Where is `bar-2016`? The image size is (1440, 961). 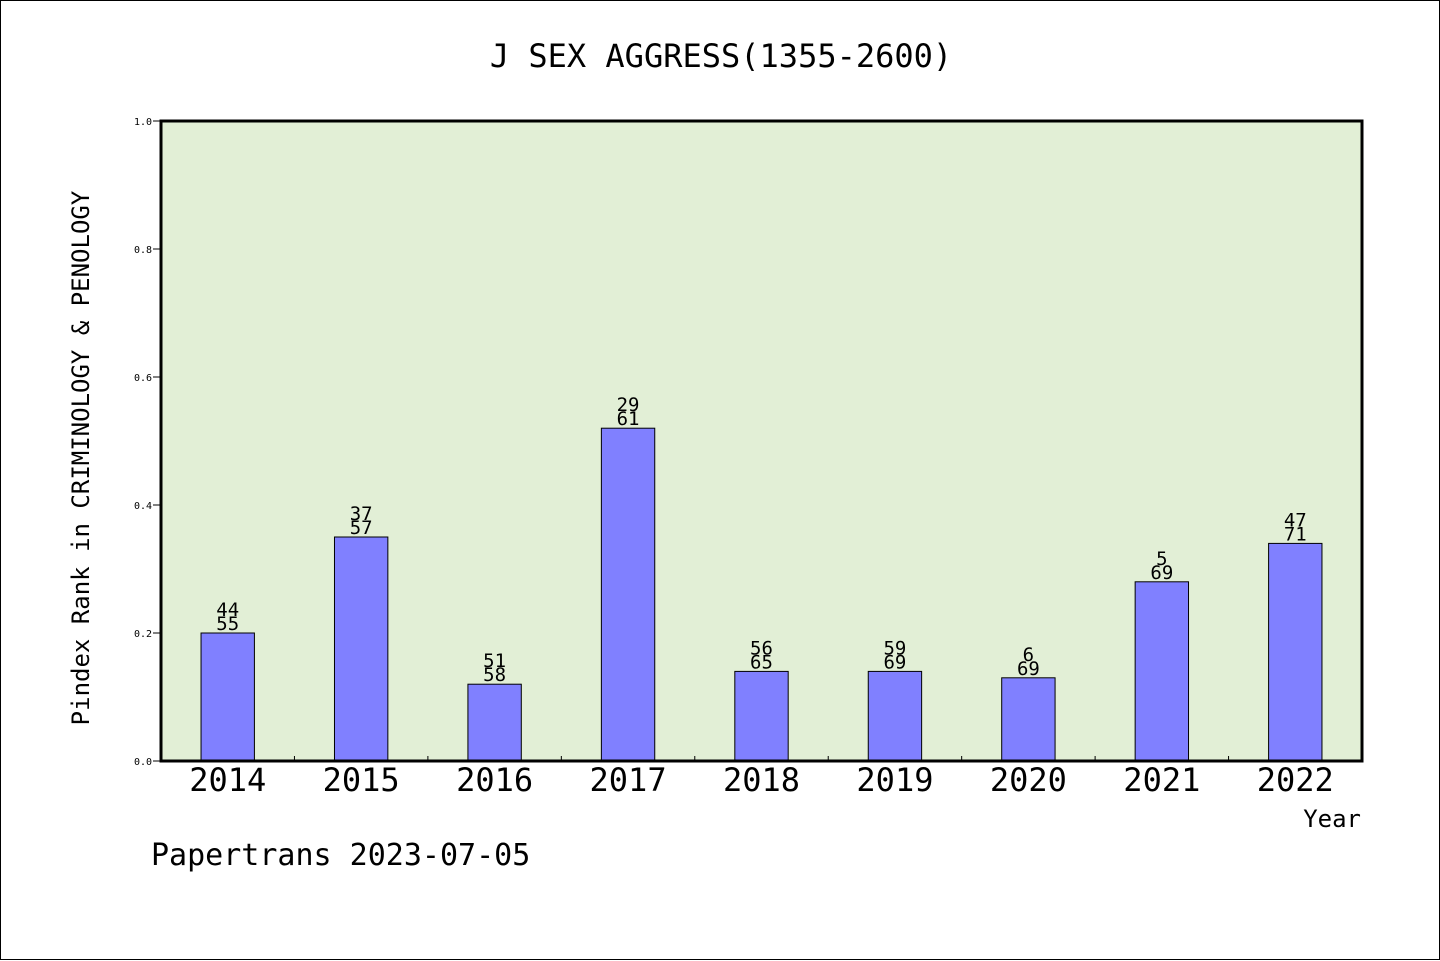 bar-2016 is located at coordinates (494, 722).